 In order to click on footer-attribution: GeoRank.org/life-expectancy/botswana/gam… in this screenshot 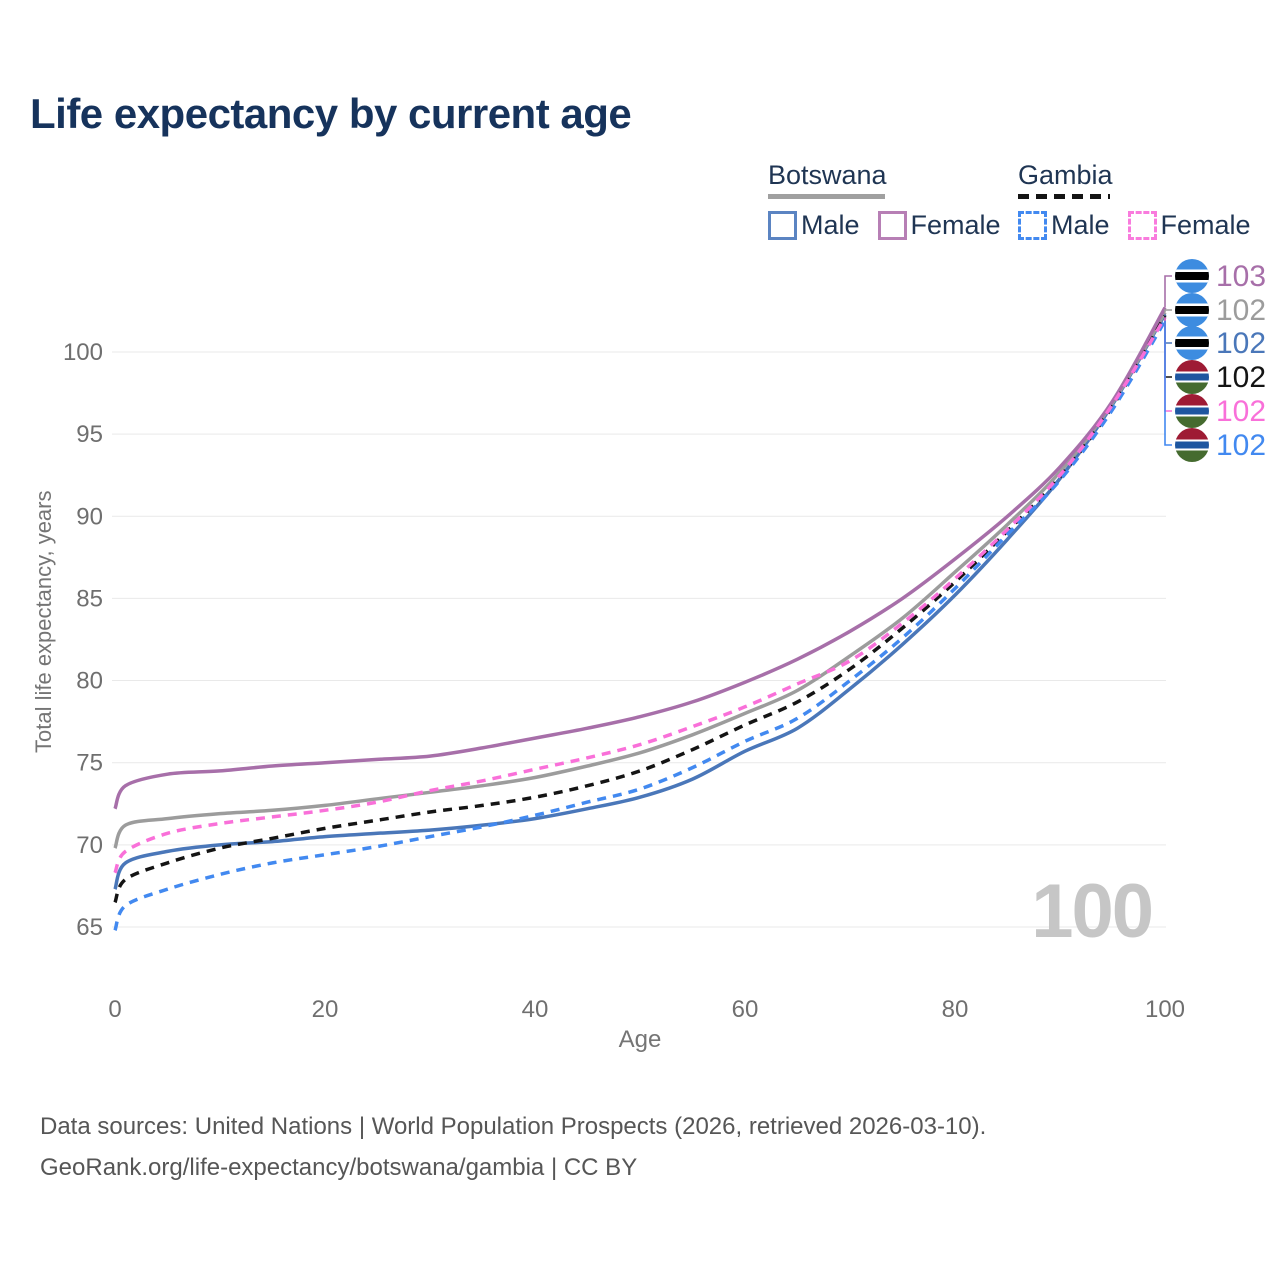, I will do `click(339, 1167)`.